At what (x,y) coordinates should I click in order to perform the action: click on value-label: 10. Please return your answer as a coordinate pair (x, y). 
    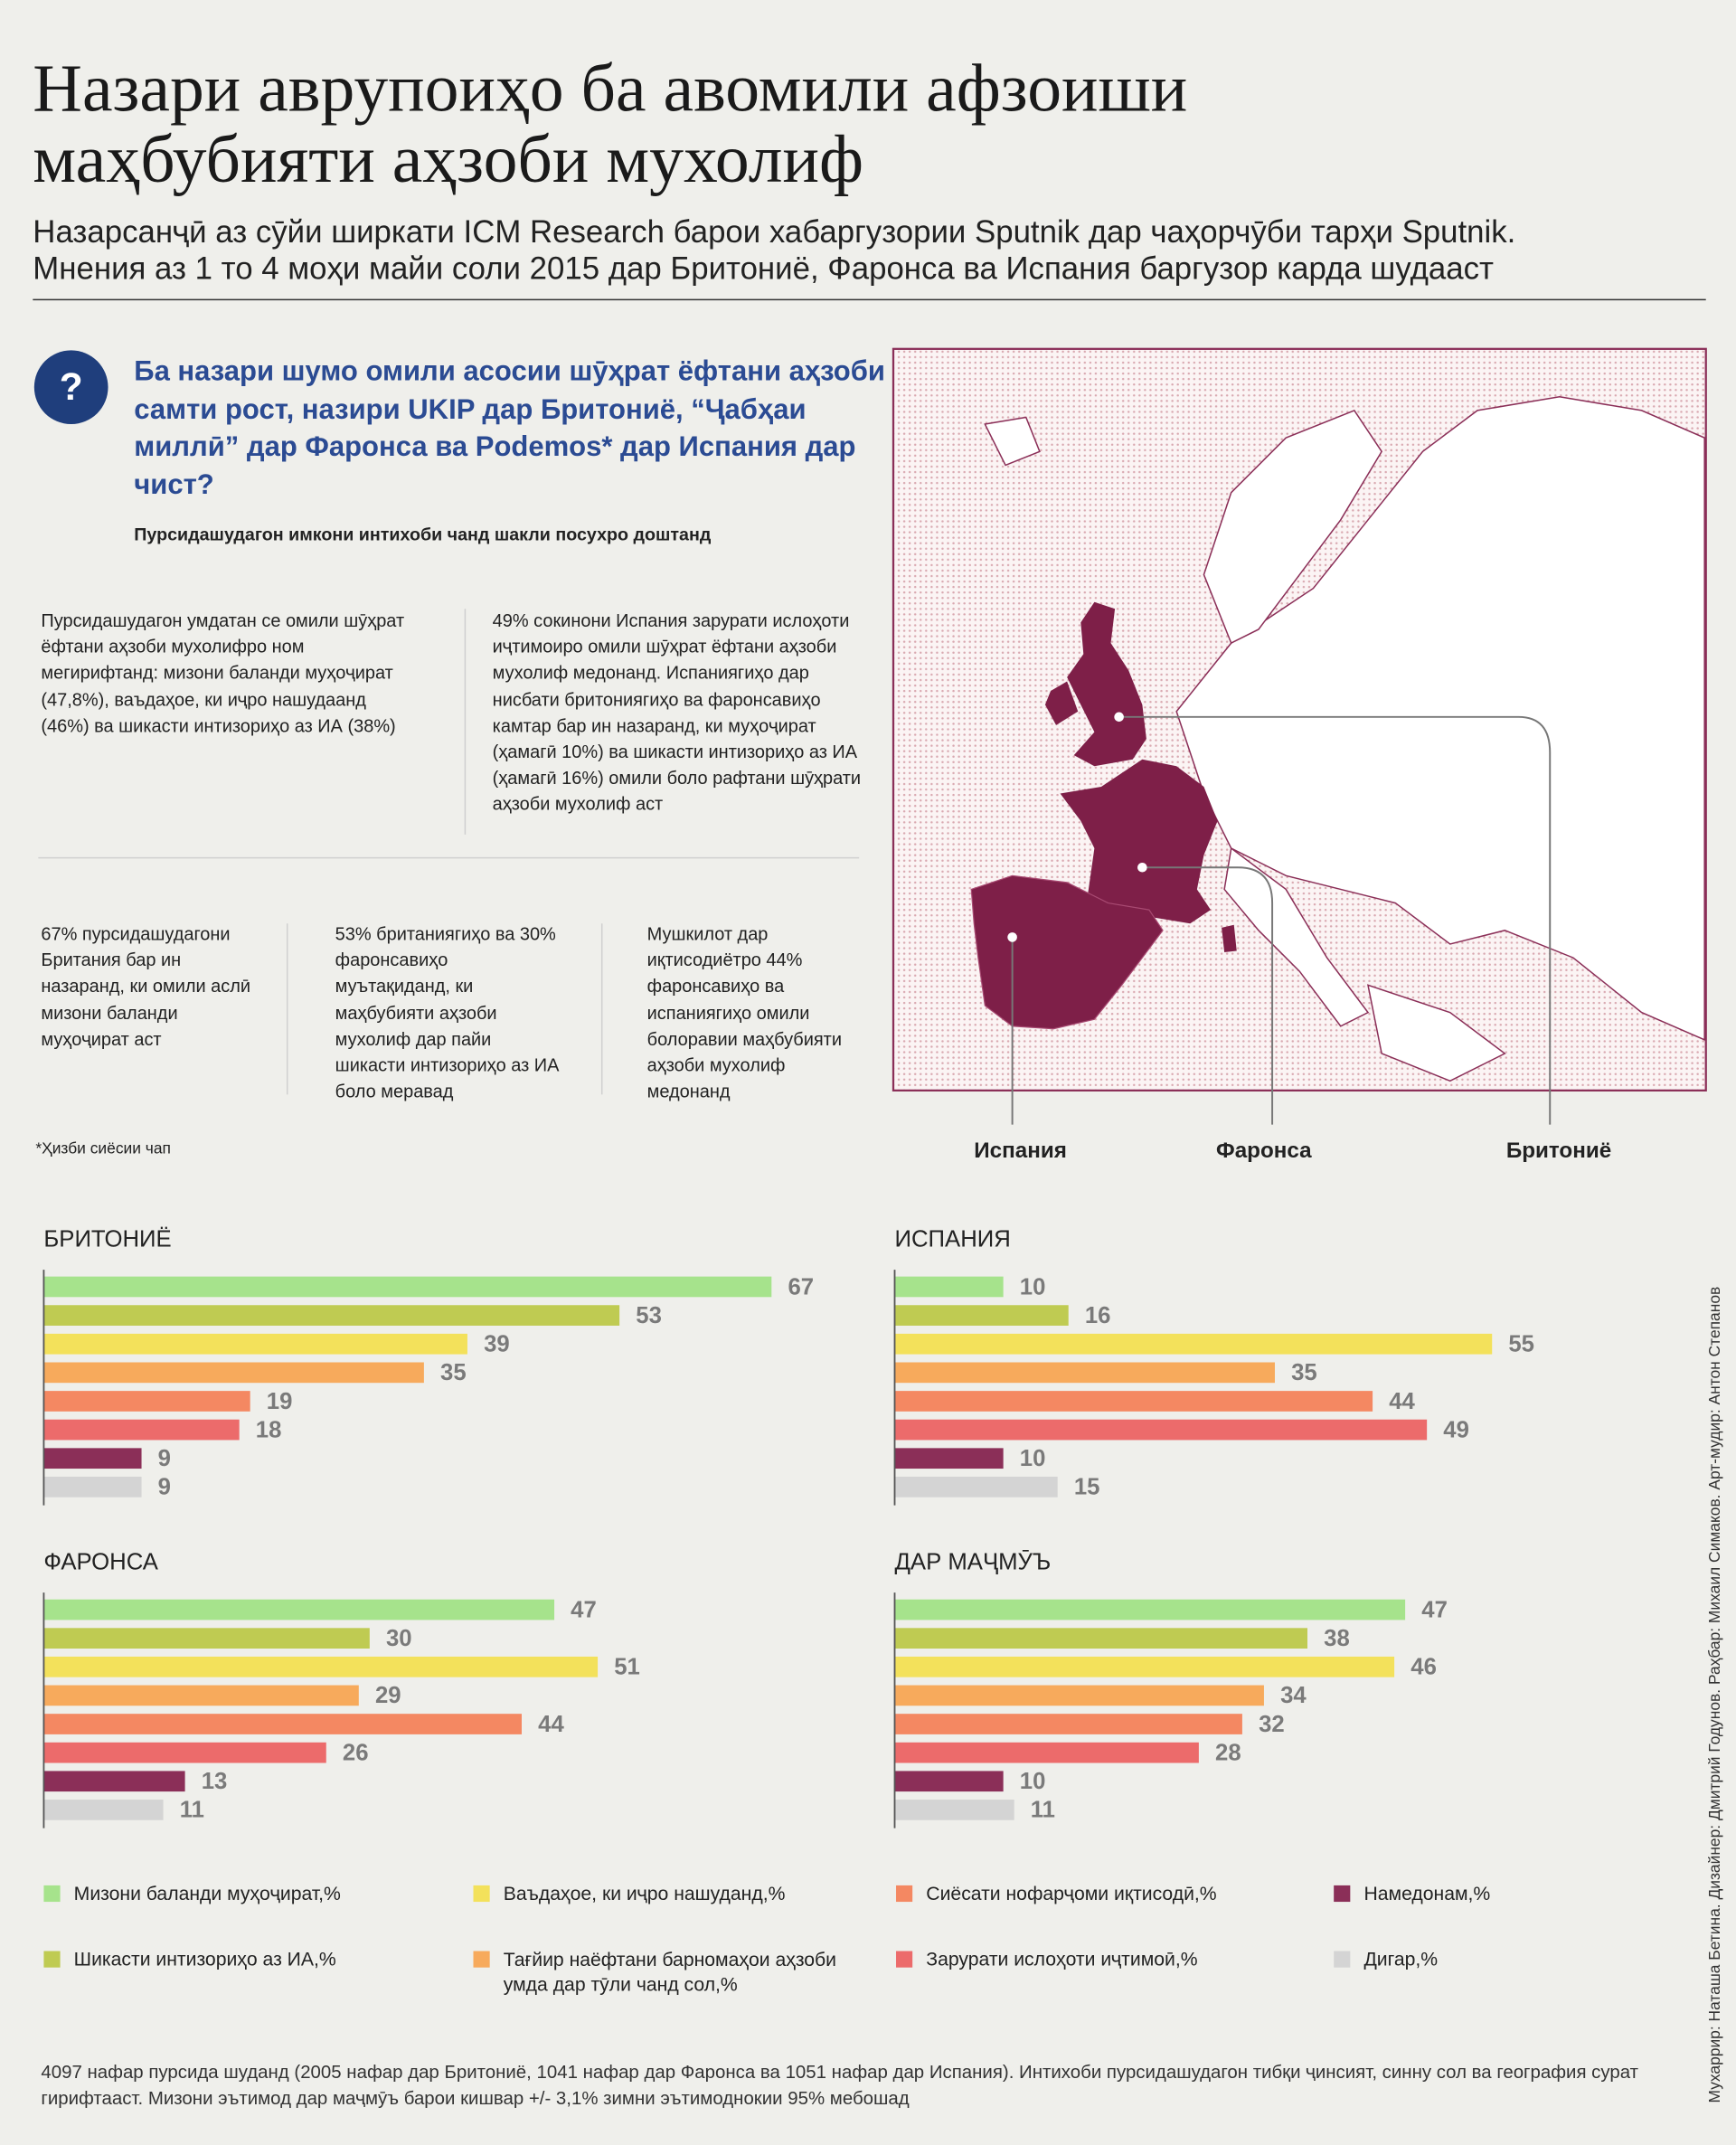
    Looking at the image, I should click on (1033, 1458).